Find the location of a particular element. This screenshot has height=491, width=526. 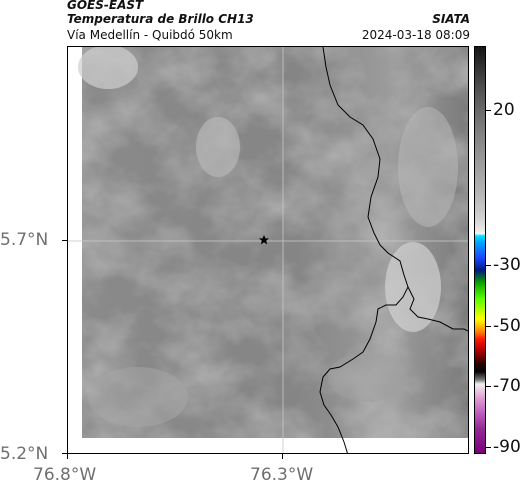

datetime-label: 2024-03-18 08:09 is located at coordinates (415, 35).